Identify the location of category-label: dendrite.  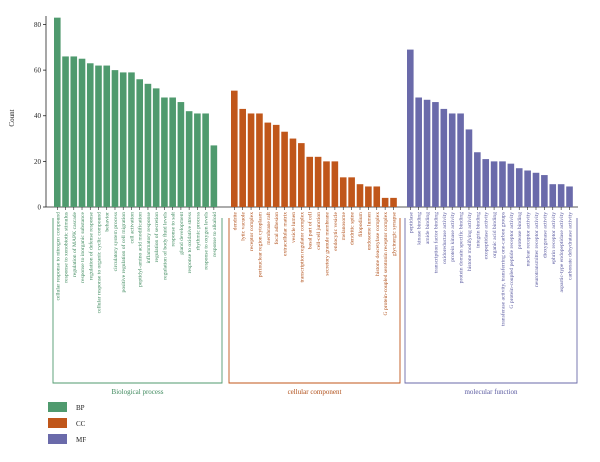
(235, 220).